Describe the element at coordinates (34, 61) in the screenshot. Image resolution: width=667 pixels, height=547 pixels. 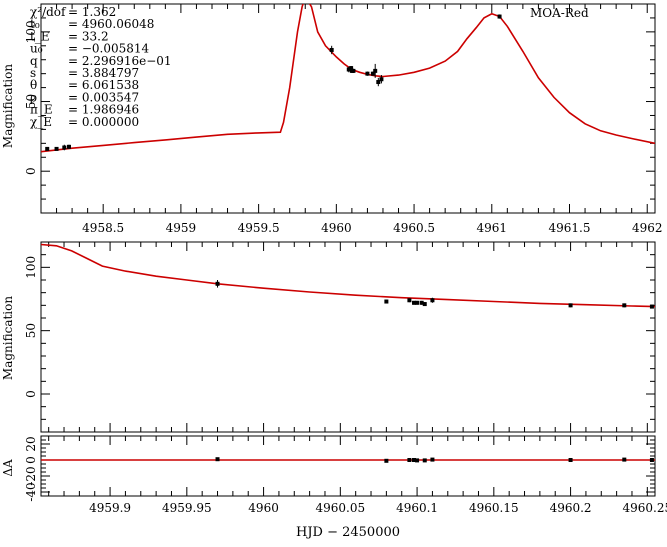
I see `param-name: q` at that location.